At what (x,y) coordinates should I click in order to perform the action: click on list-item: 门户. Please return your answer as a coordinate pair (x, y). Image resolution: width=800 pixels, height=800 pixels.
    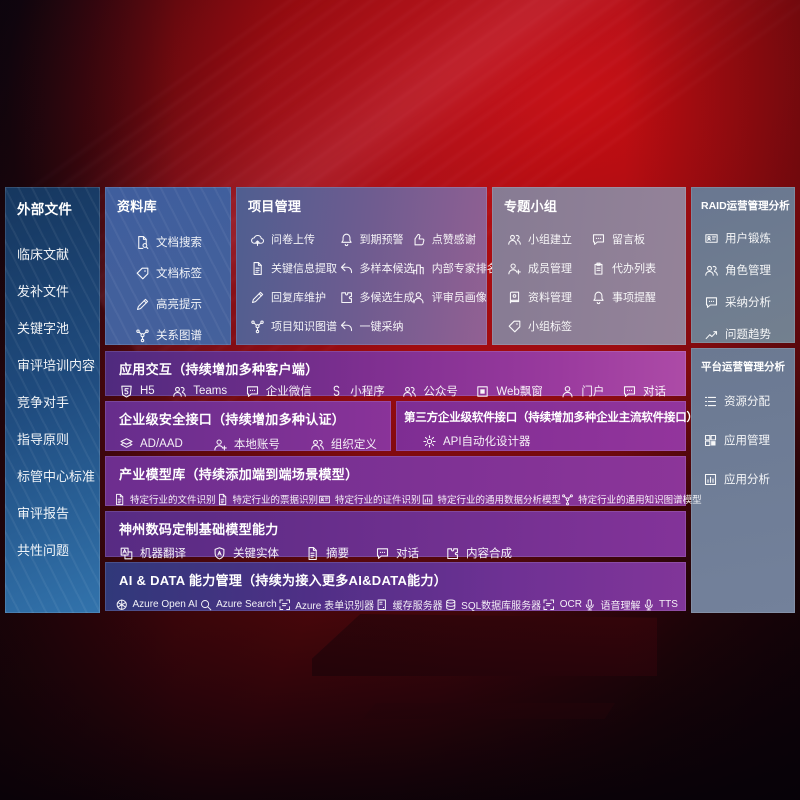
    Looking at the image, I should click on (582, 391).